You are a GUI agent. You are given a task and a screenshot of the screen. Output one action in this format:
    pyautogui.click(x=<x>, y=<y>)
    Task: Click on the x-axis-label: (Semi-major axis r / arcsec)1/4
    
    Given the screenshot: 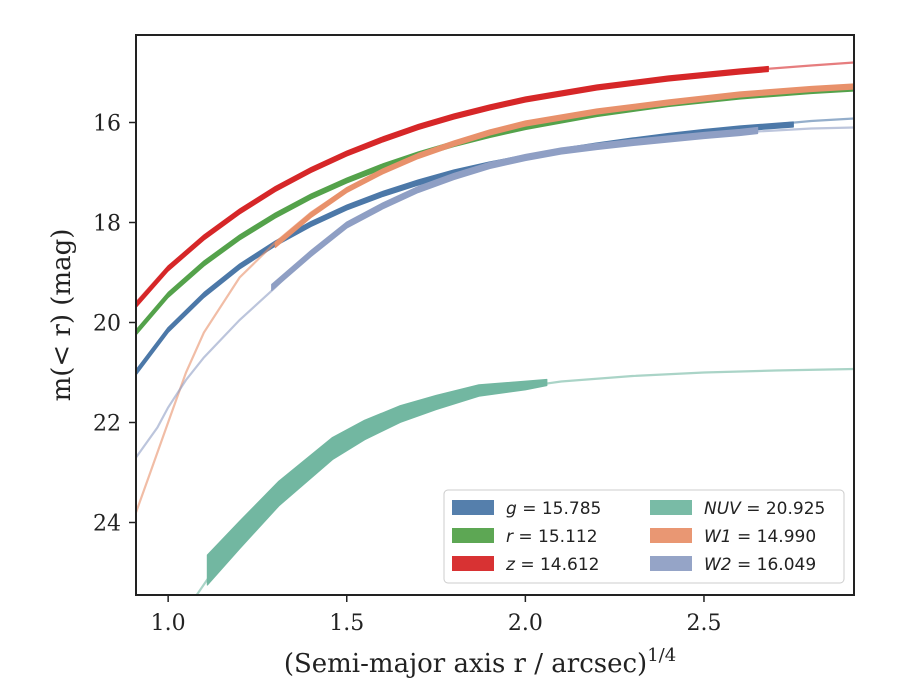 What is the action you would take?
    pyautogui.click(x=480, y=662)
    